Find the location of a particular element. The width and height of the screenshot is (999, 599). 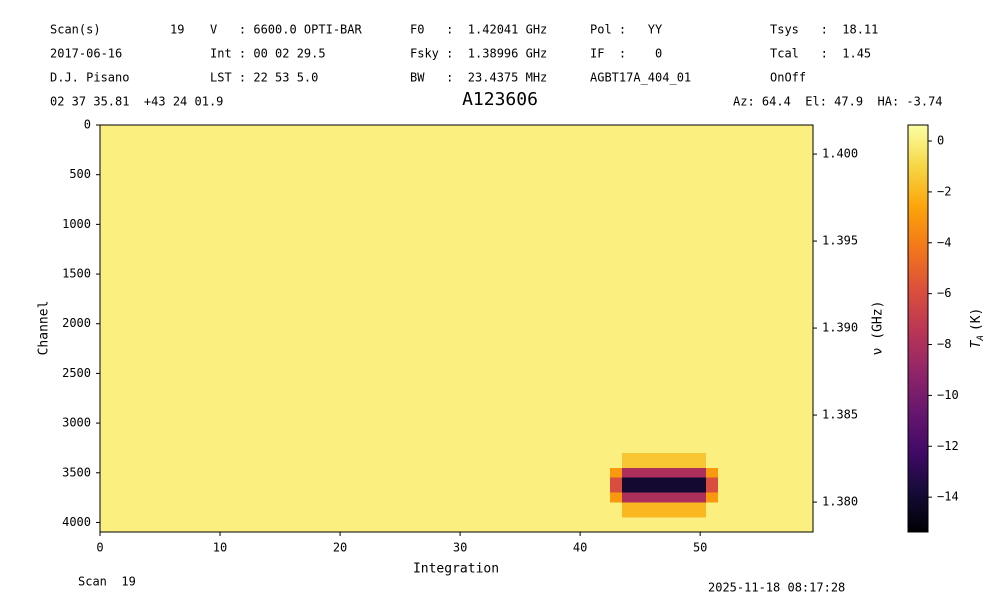

y-tick-label: 4000 is located at coordinates (76, 522).